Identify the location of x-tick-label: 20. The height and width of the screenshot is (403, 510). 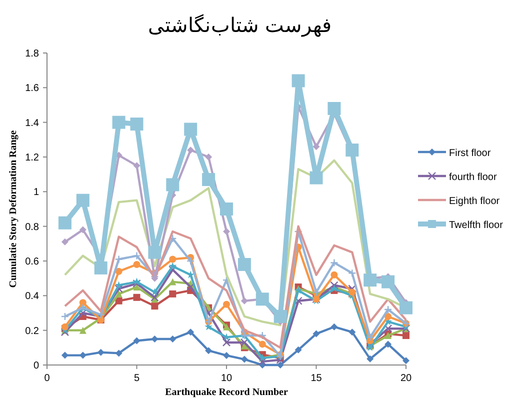
(406, 378).